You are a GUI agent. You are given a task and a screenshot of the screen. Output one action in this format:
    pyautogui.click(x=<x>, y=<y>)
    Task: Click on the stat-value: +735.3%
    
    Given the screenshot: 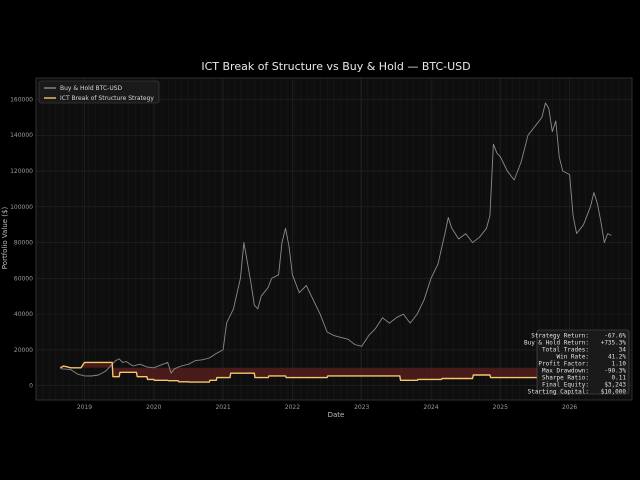 What is the action you would take?
    pyautogui.click(x=614, y=343)
    